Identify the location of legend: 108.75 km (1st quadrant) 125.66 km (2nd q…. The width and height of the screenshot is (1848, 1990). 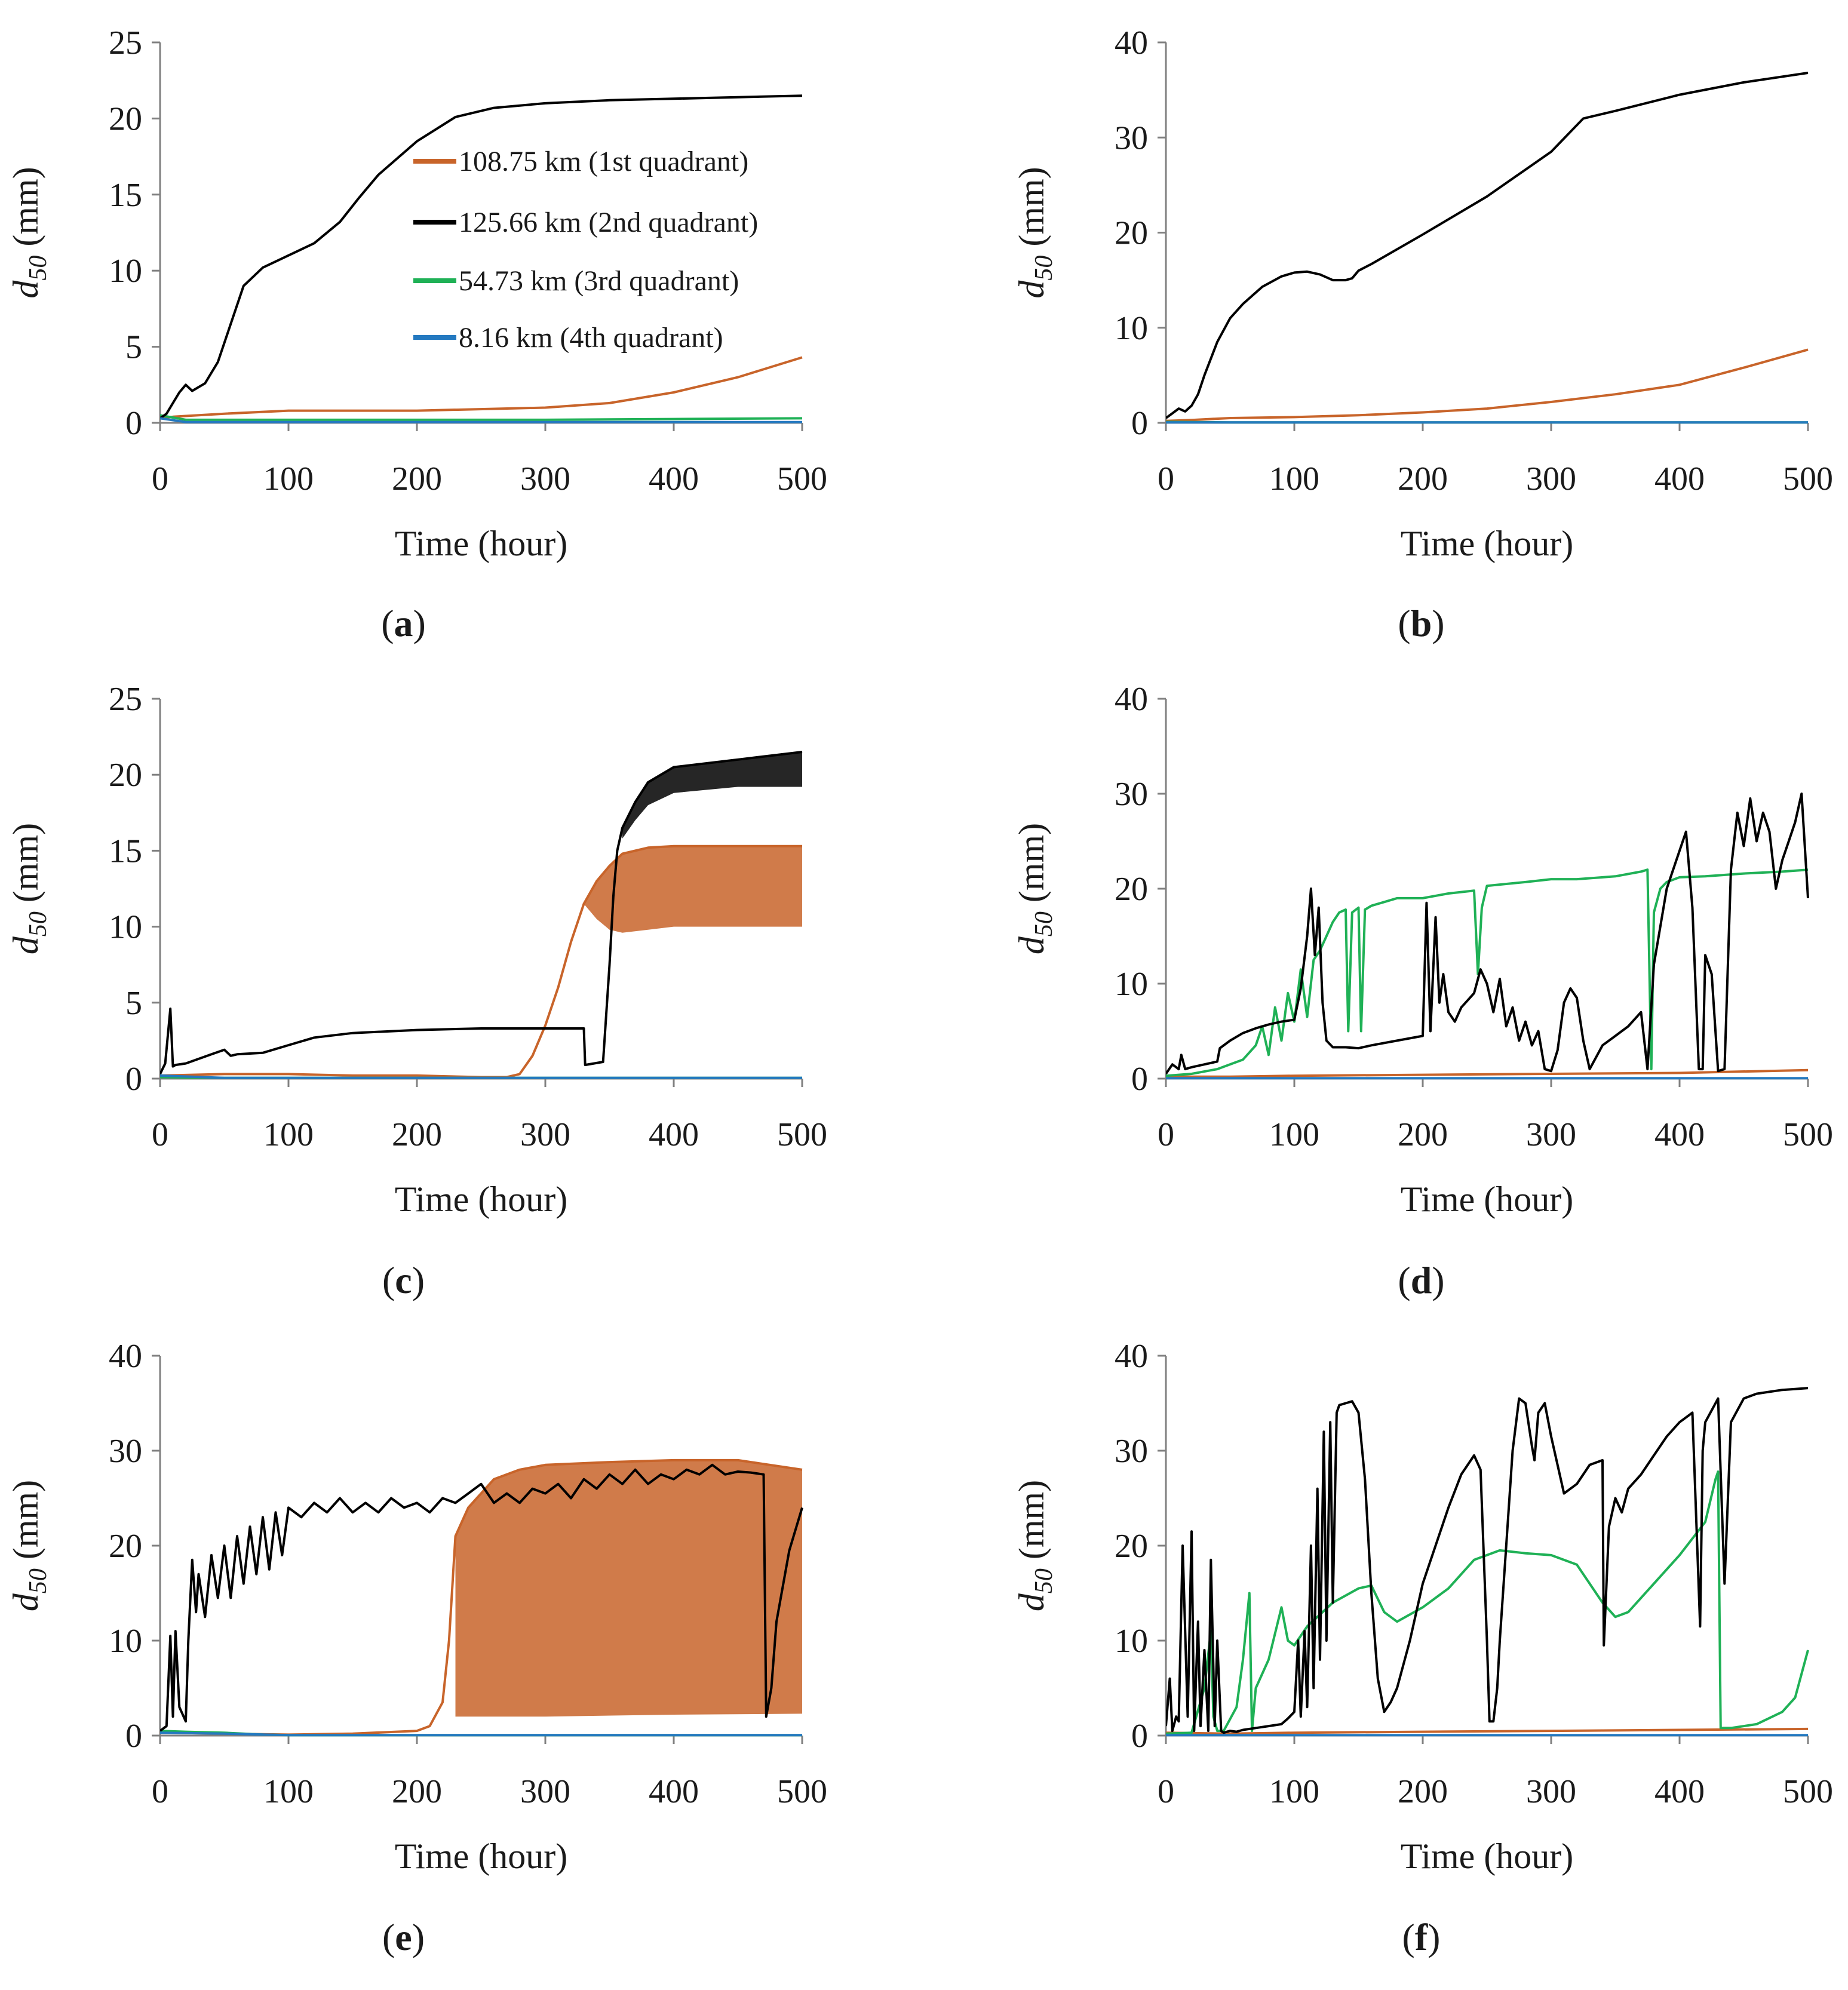
(585, 250).